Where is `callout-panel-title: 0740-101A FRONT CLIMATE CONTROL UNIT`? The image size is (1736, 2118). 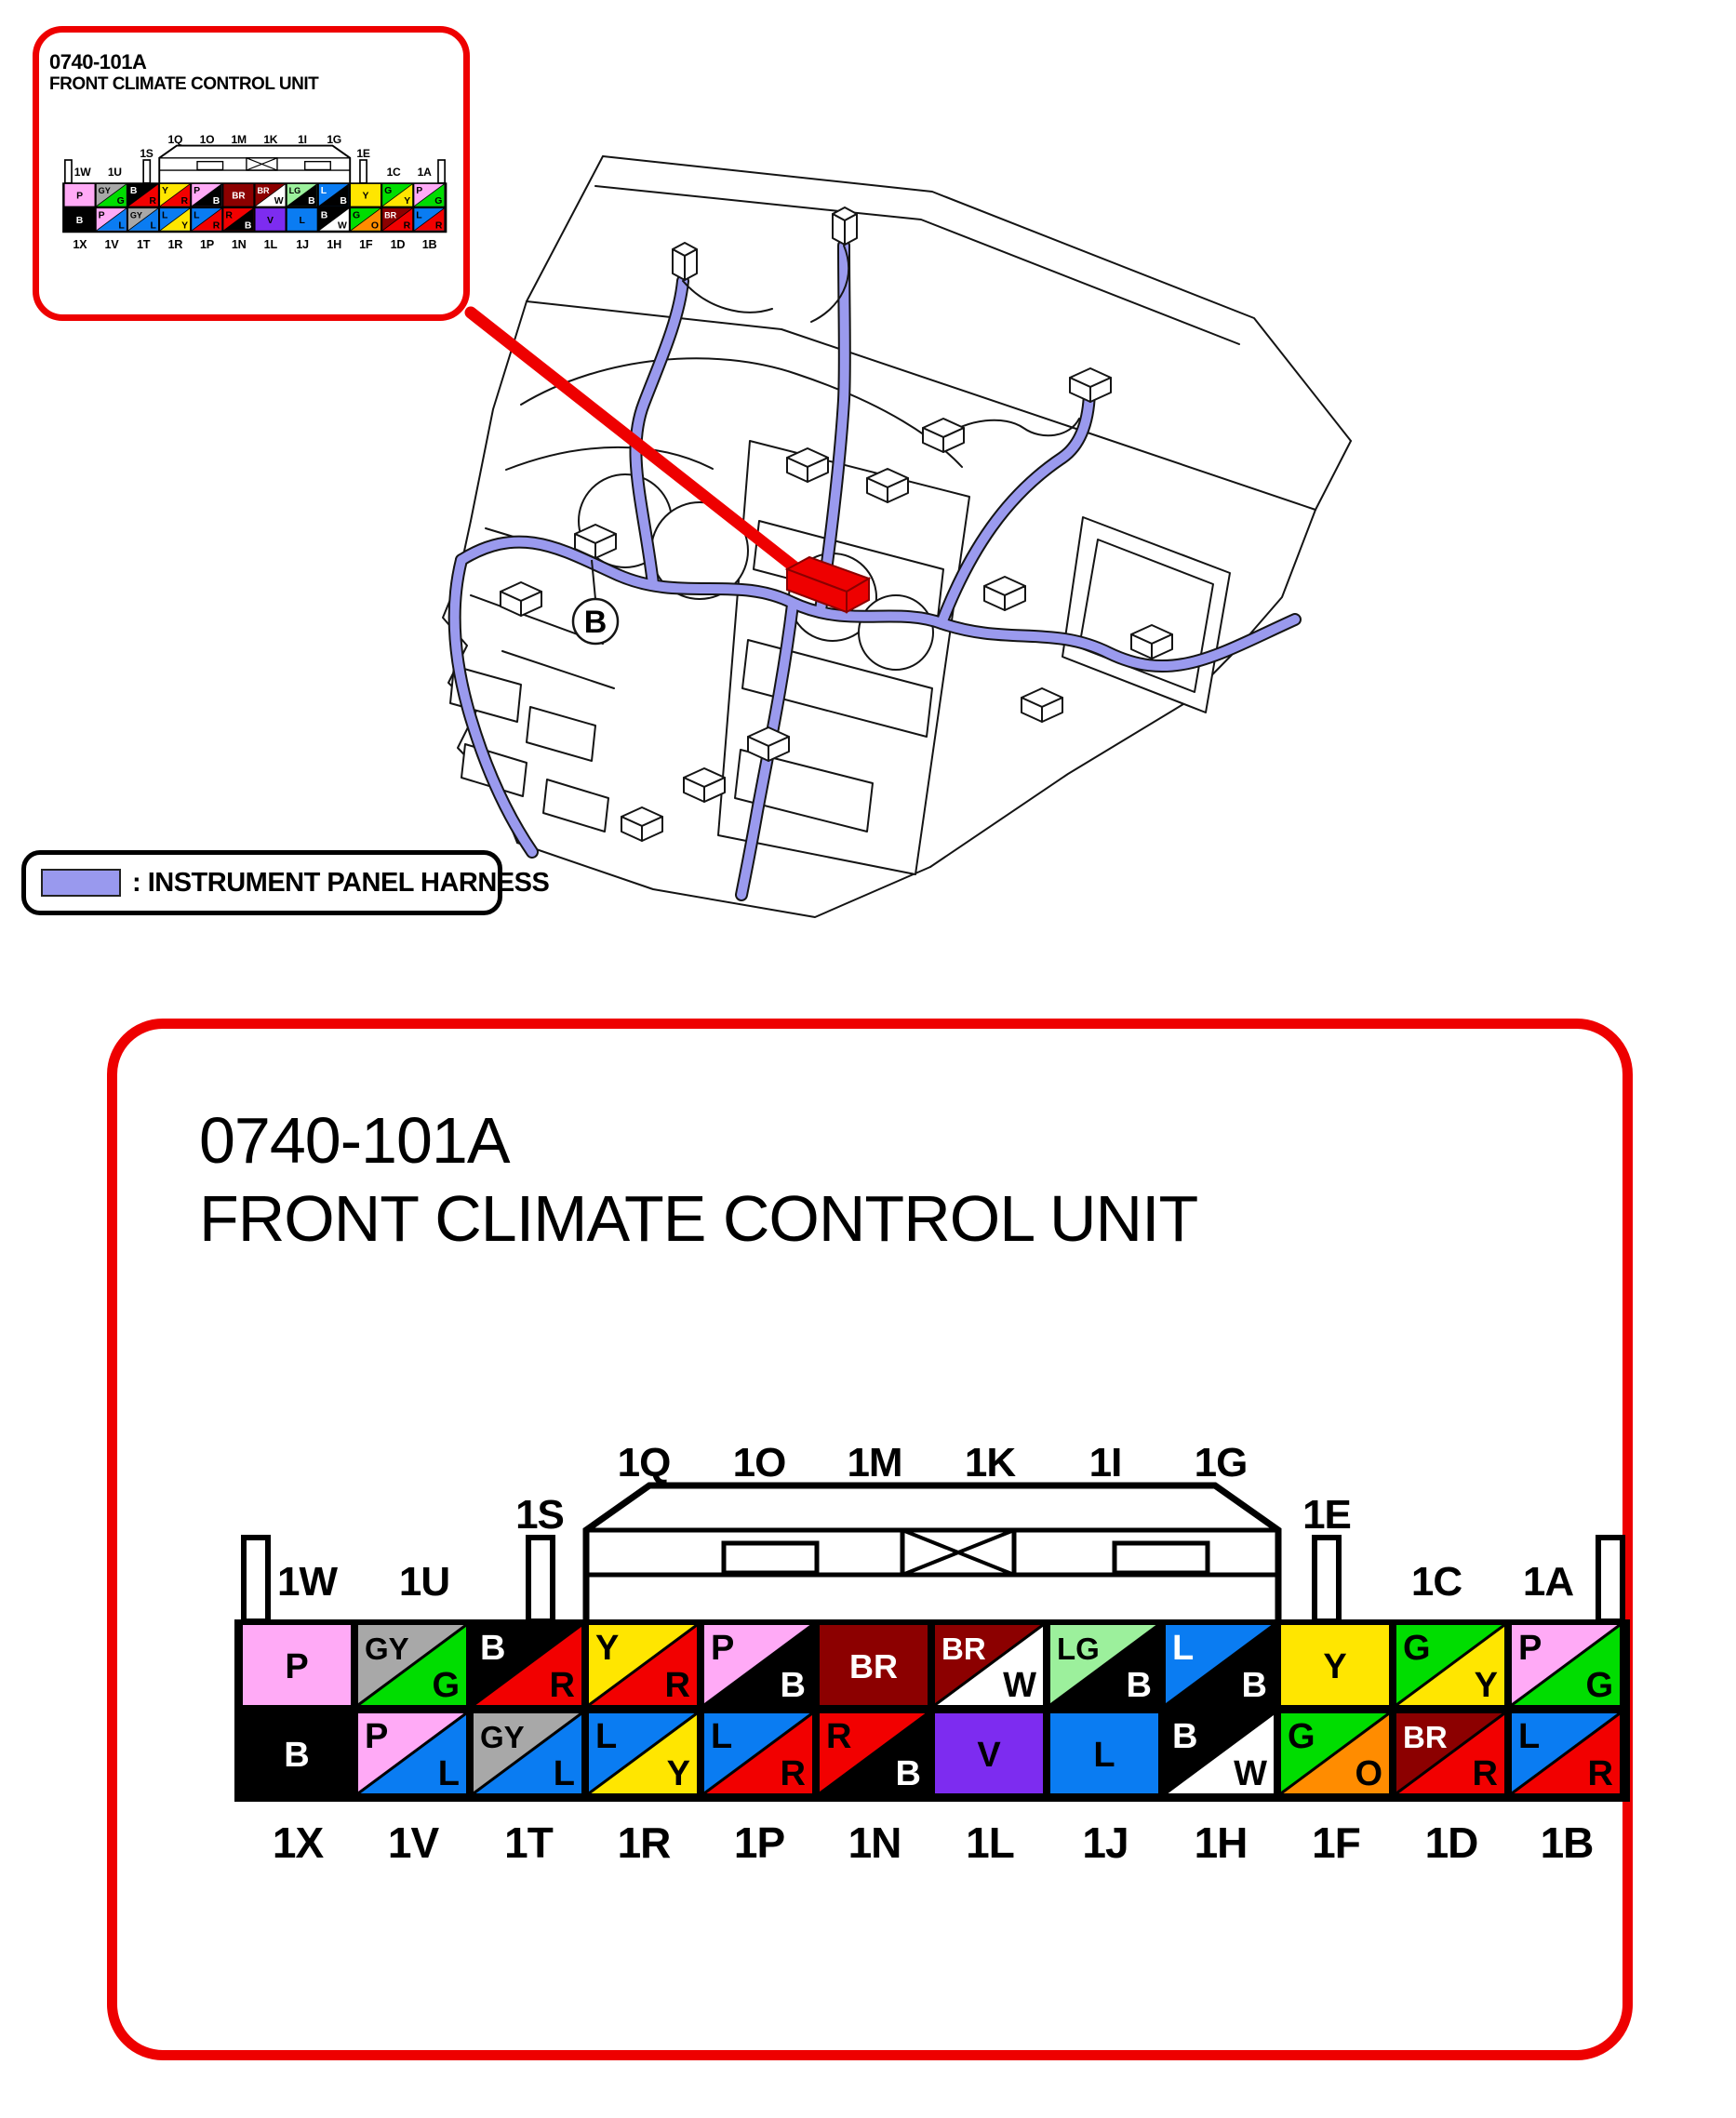
callout-panel-title: 0740-101A FRONT CLIMATE CONTROL UNIT is located at coordinates (184, 72).